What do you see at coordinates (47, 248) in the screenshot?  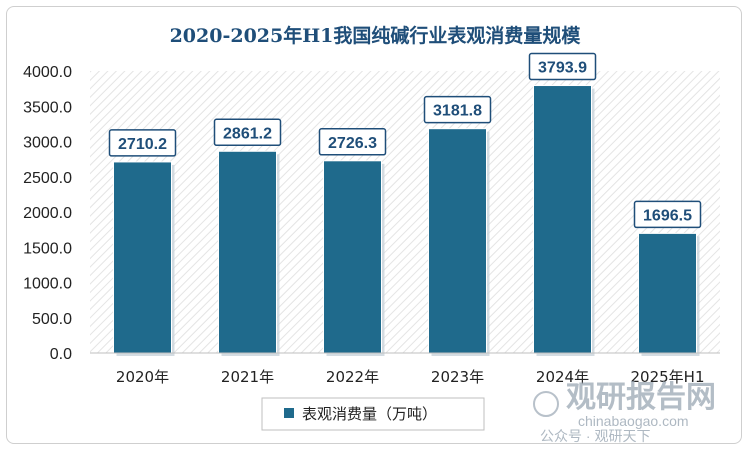 I see `y-tick-label: 1500.0` at bounding box center [47, 248].